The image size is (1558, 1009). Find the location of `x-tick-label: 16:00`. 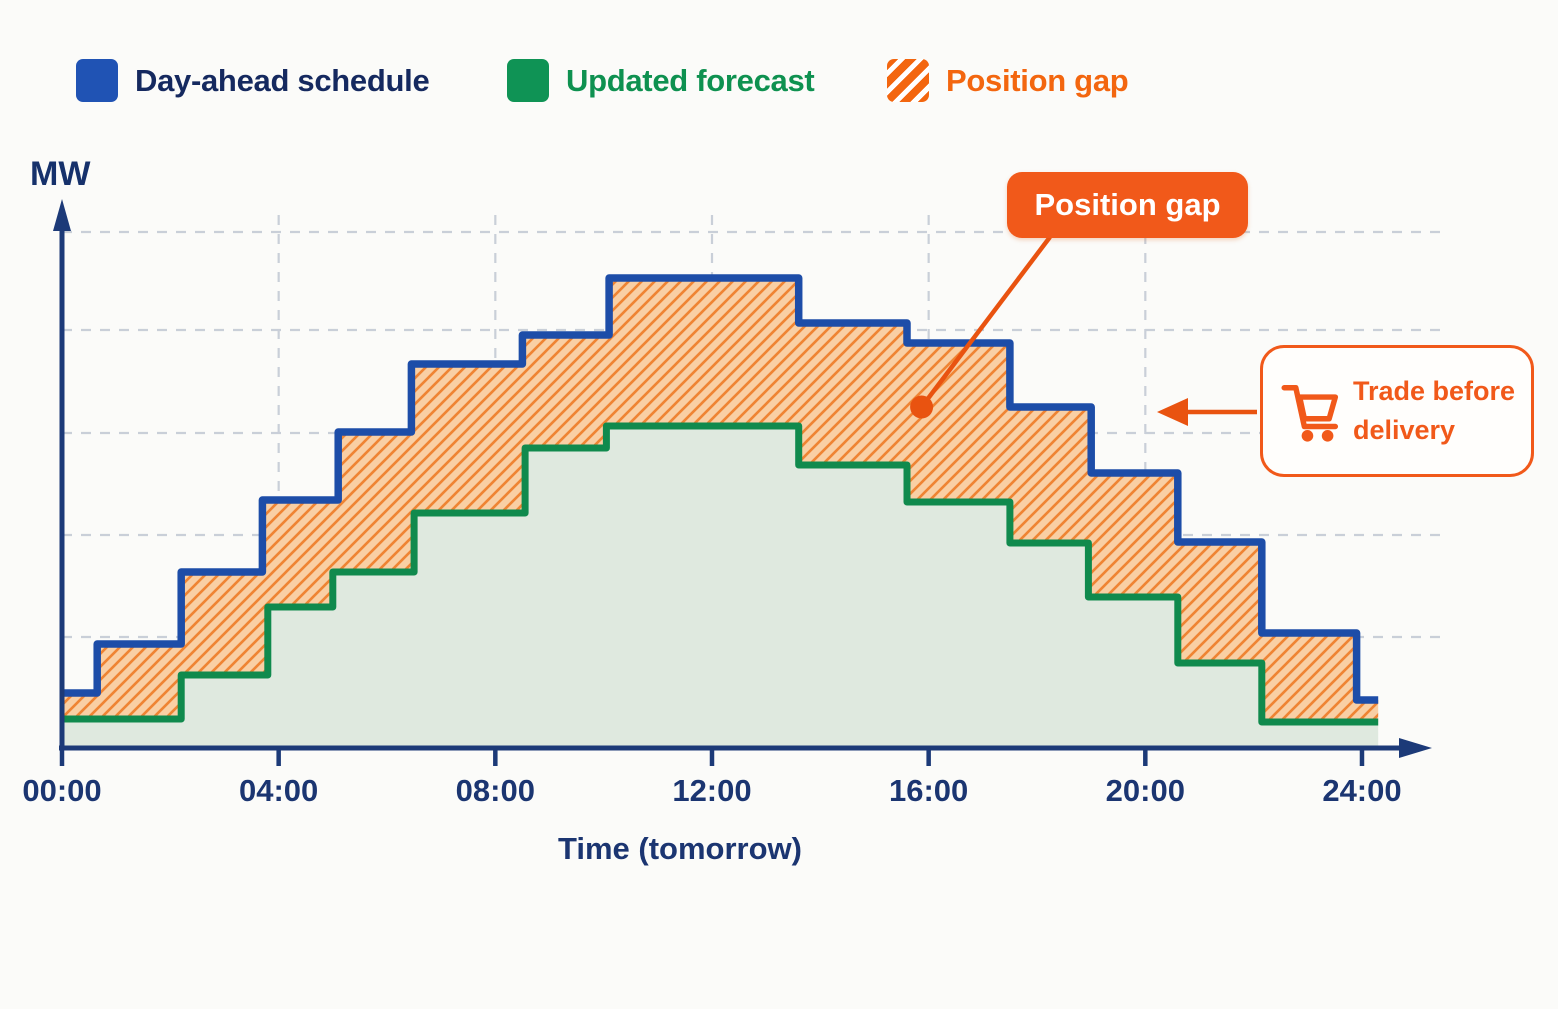

x-tick-label: 16:00 is located at coordinates (928, 790).